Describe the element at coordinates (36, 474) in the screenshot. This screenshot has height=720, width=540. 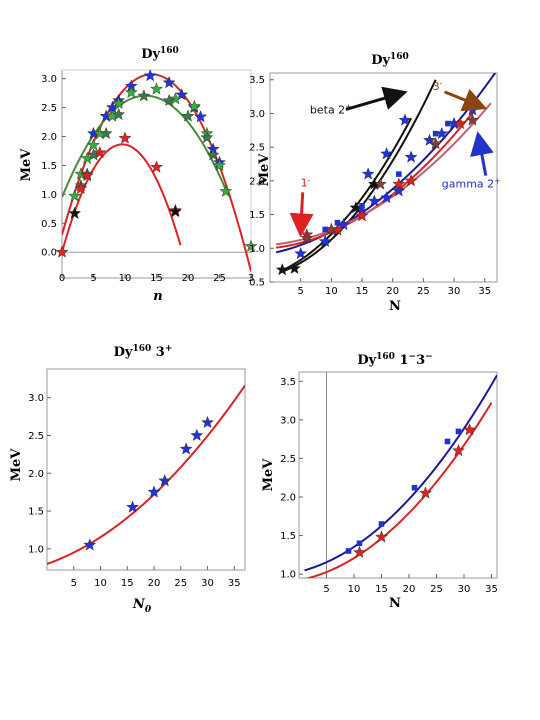
I see `y-tick-label: 2.0` at that location.